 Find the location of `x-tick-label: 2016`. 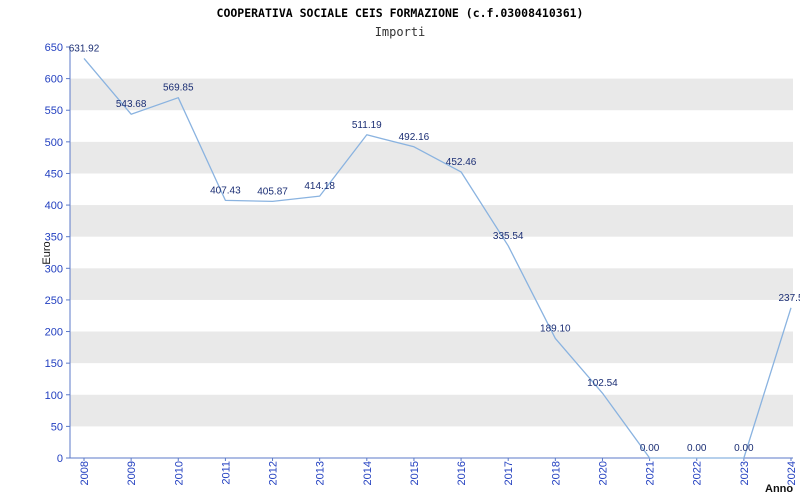

x-tick-label: 2016 is located at coordinates (462, 473).